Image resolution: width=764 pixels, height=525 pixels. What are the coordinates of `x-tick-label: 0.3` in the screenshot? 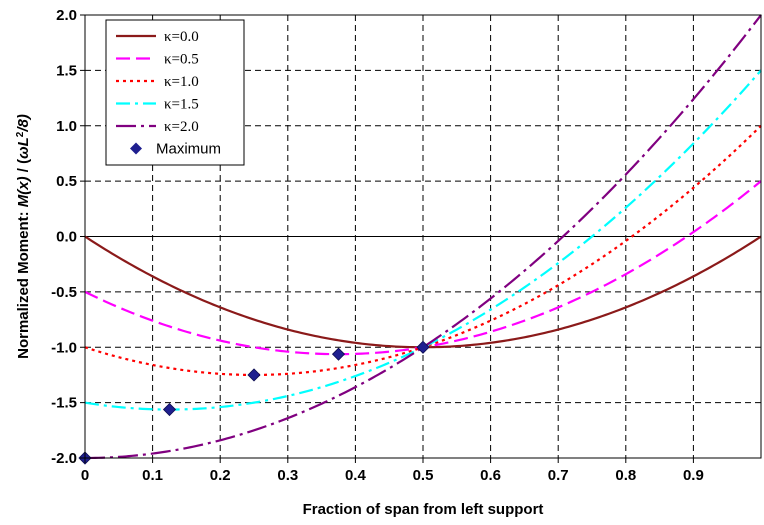 It's located at (287, 475).